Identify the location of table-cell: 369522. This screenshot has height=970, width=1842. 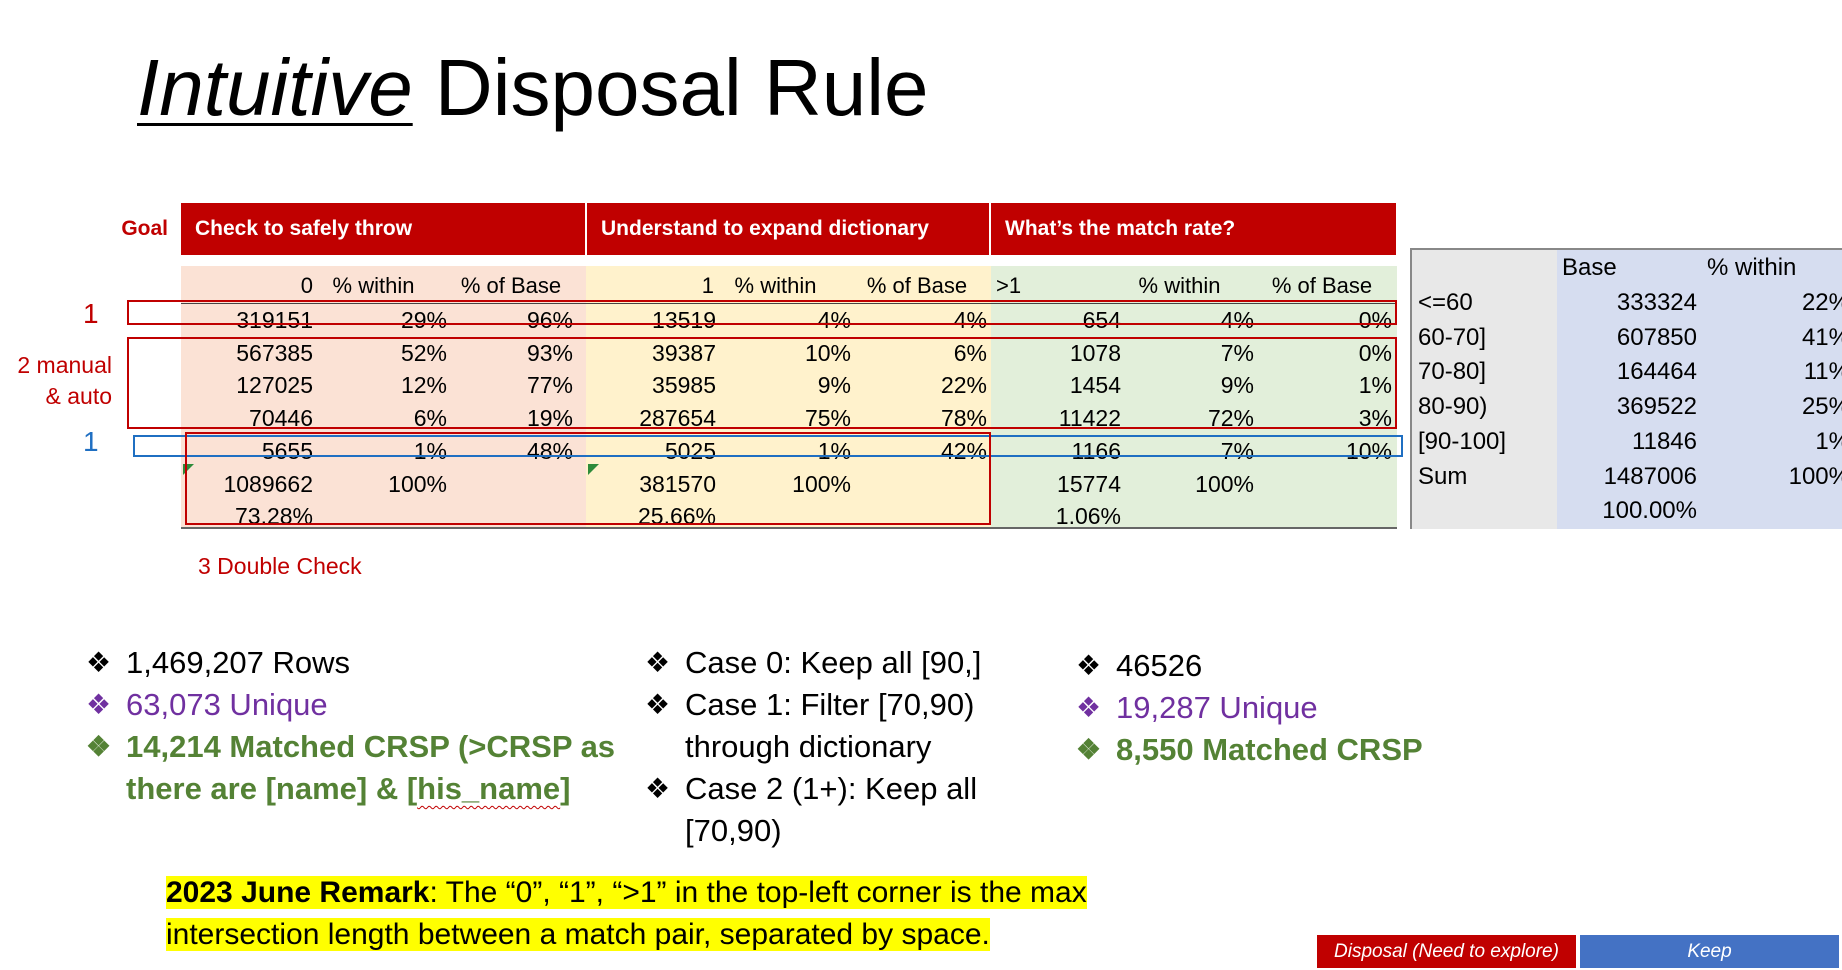
(1656, 407).